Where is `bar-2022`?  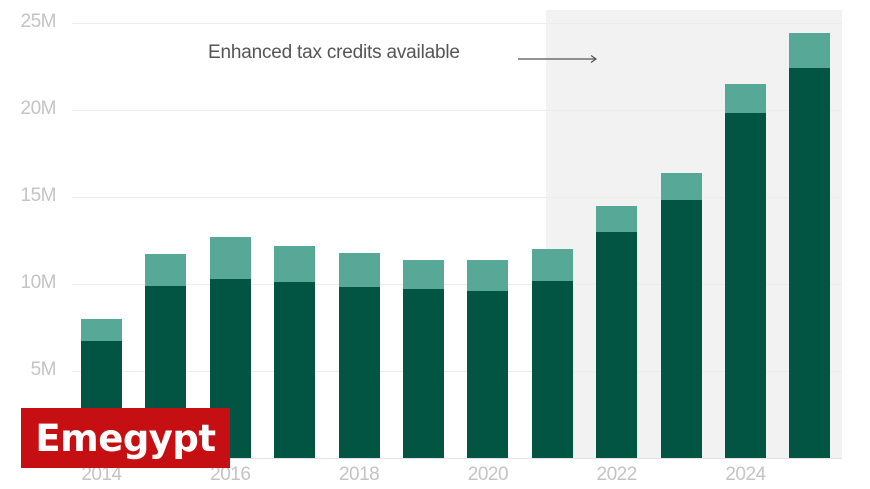
bar-2022 is located at coordinates (617, 331).